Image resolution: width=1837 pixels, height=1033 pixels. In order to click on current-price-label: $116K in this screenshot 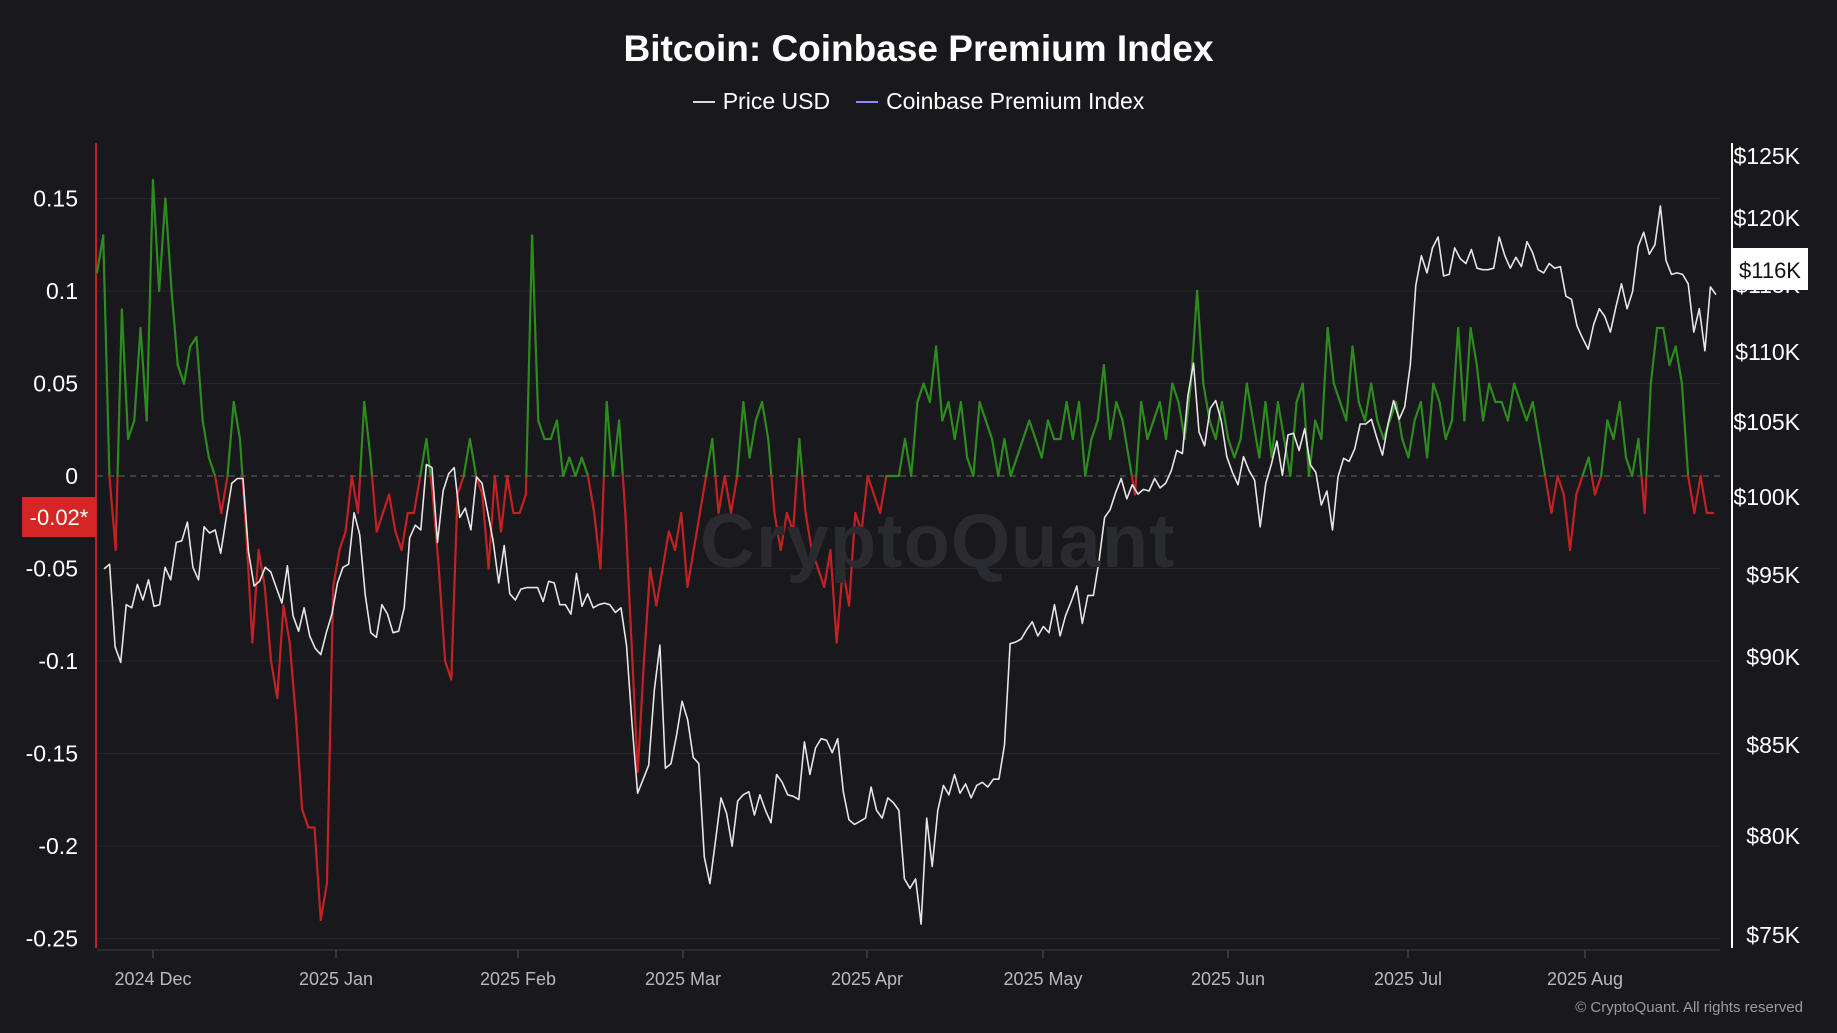, I will do `click(1770, 270)`.